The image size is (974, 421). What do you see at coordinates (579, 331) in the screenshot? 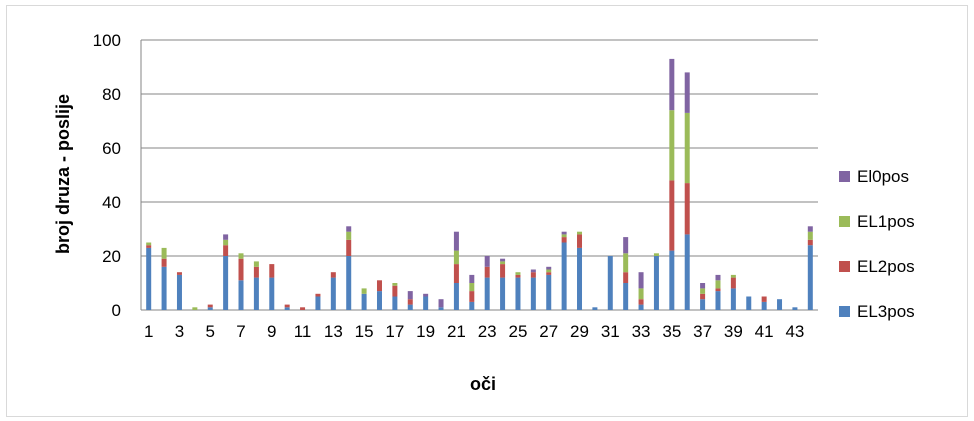
I see `x-tick-label: 29` at bounding box center [579, 331].